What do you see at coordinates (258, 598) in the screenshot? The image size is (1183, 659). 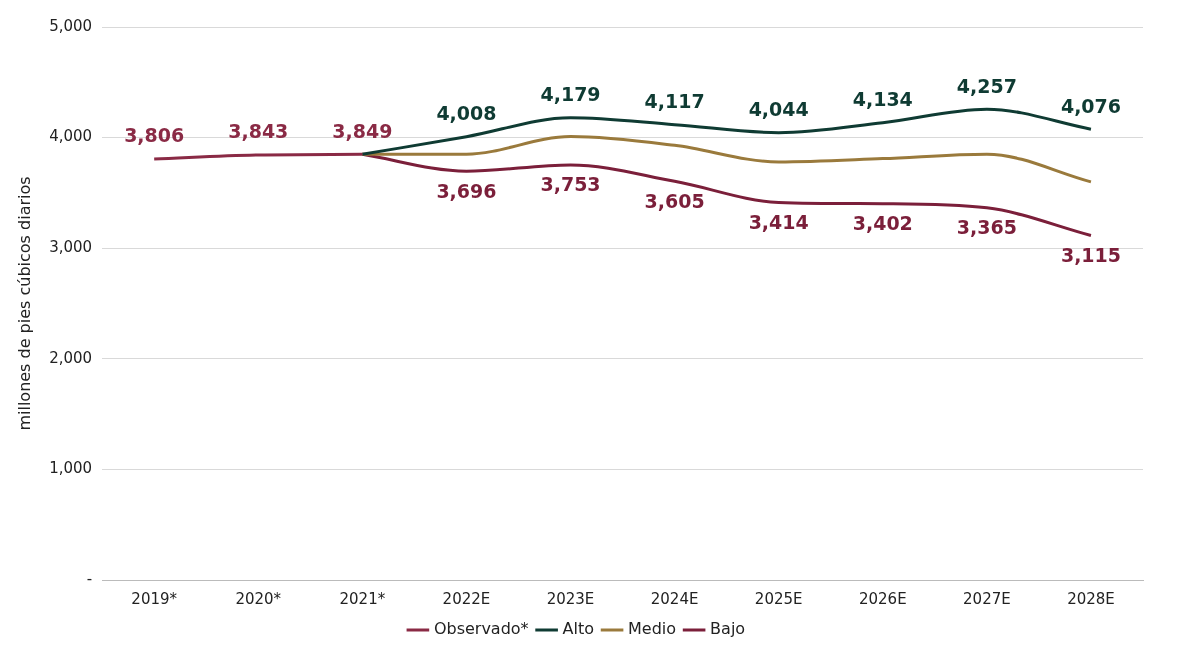 I see `x-tick-label: 2020*` at bounding box center [258, 598].